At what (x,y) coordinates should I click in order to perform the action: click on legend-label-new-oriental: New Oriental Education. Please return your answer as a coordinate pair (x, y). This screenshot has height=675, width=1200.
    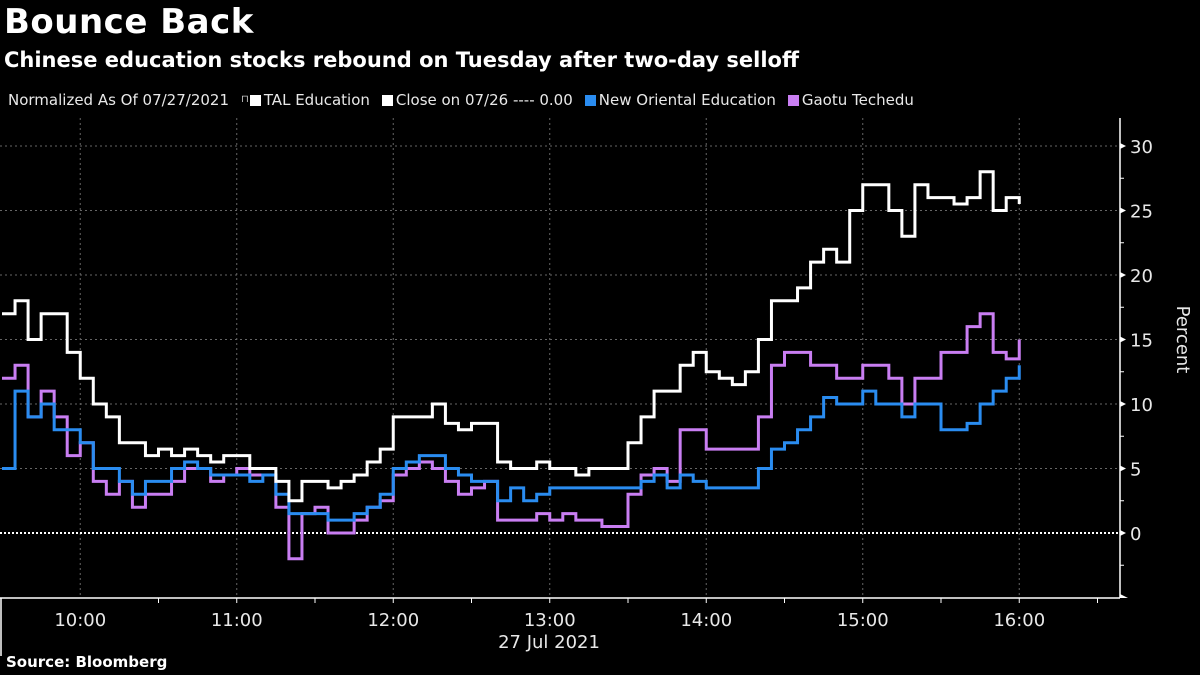
    Looking at the image, I should click on (687, 100).